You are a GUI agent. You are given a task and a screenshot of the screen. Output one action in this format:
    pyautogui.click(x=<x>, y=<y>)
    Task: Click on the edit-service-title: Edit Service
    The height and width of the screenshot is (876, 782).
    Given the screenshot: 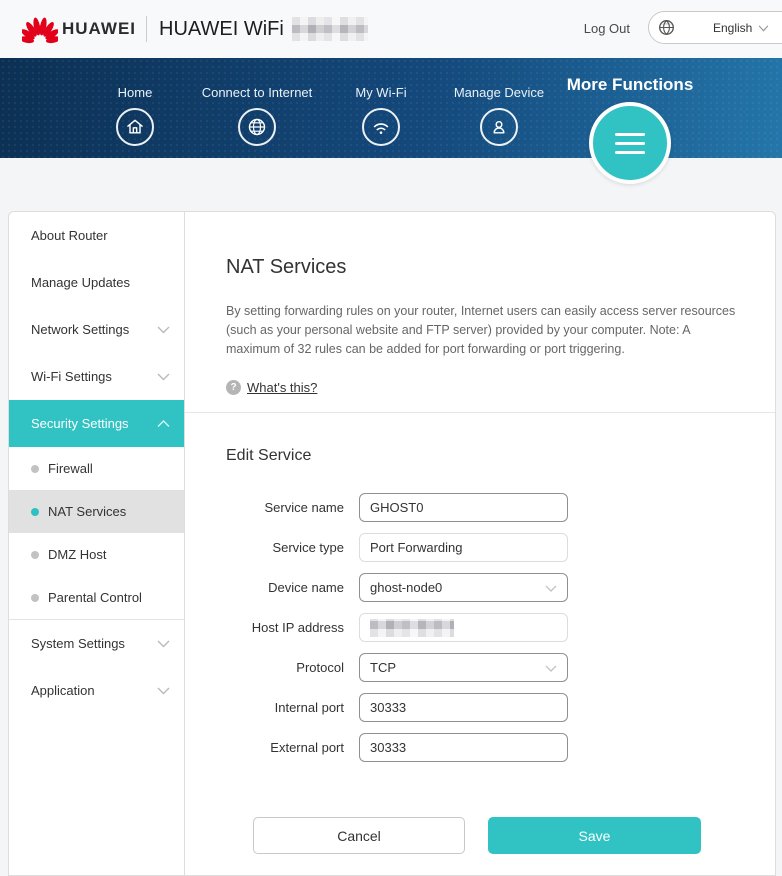 What is the action you would take?
    pyautogui.click(x=269, y=455)
    